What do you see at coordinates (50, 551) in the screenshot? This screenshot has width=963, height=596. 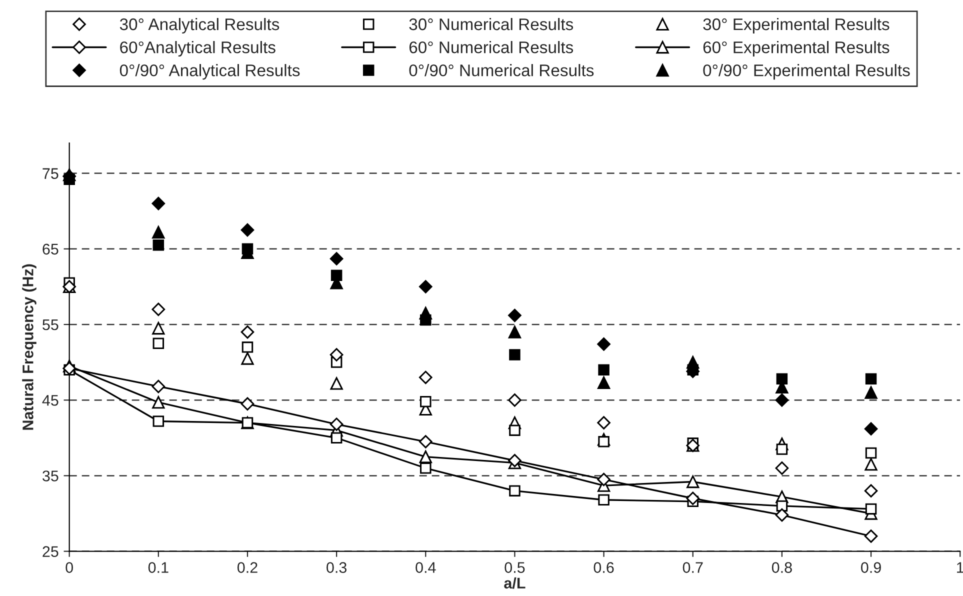 I see `y-tick-label: 25` at bounding box center [50, 551].